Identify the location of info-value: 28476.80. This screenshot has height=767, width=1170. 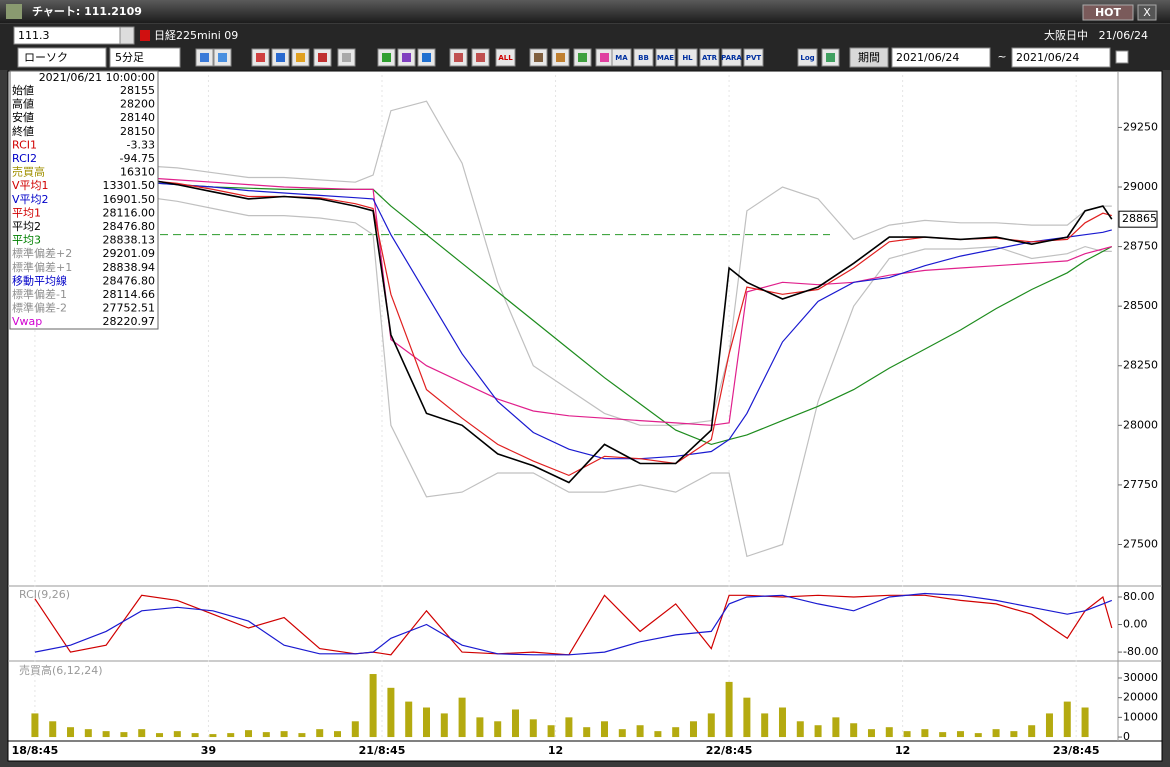
(129, 226).